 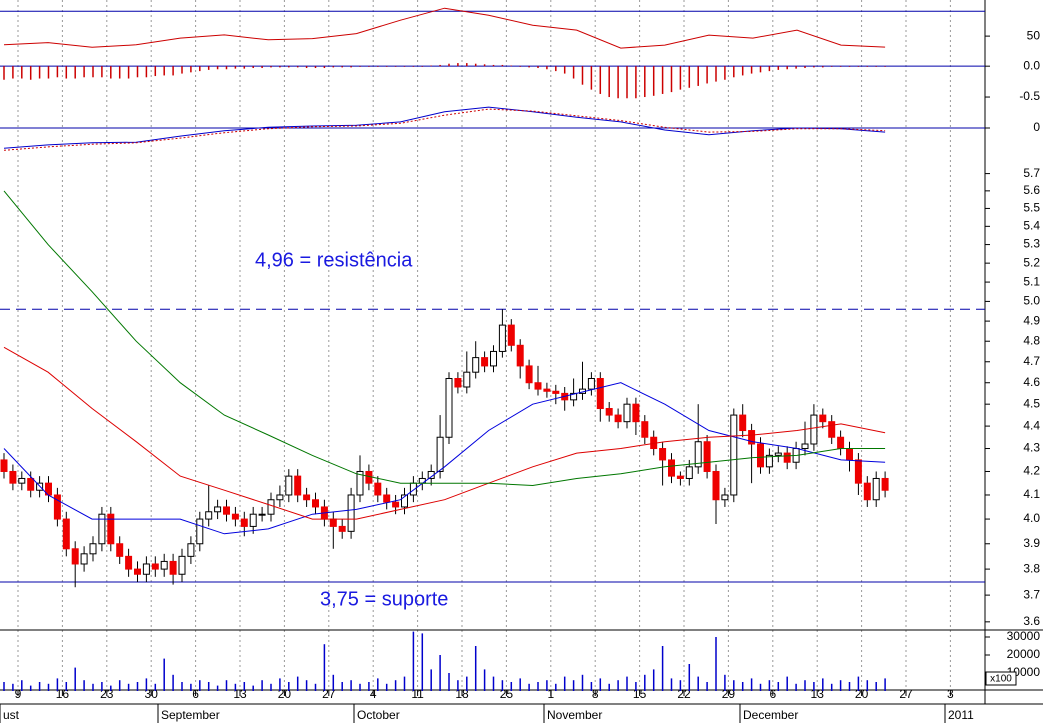 What do you see at coordinates (444, 129) in the screenshot?
I see `series-line` at bounding box center [444, 129].